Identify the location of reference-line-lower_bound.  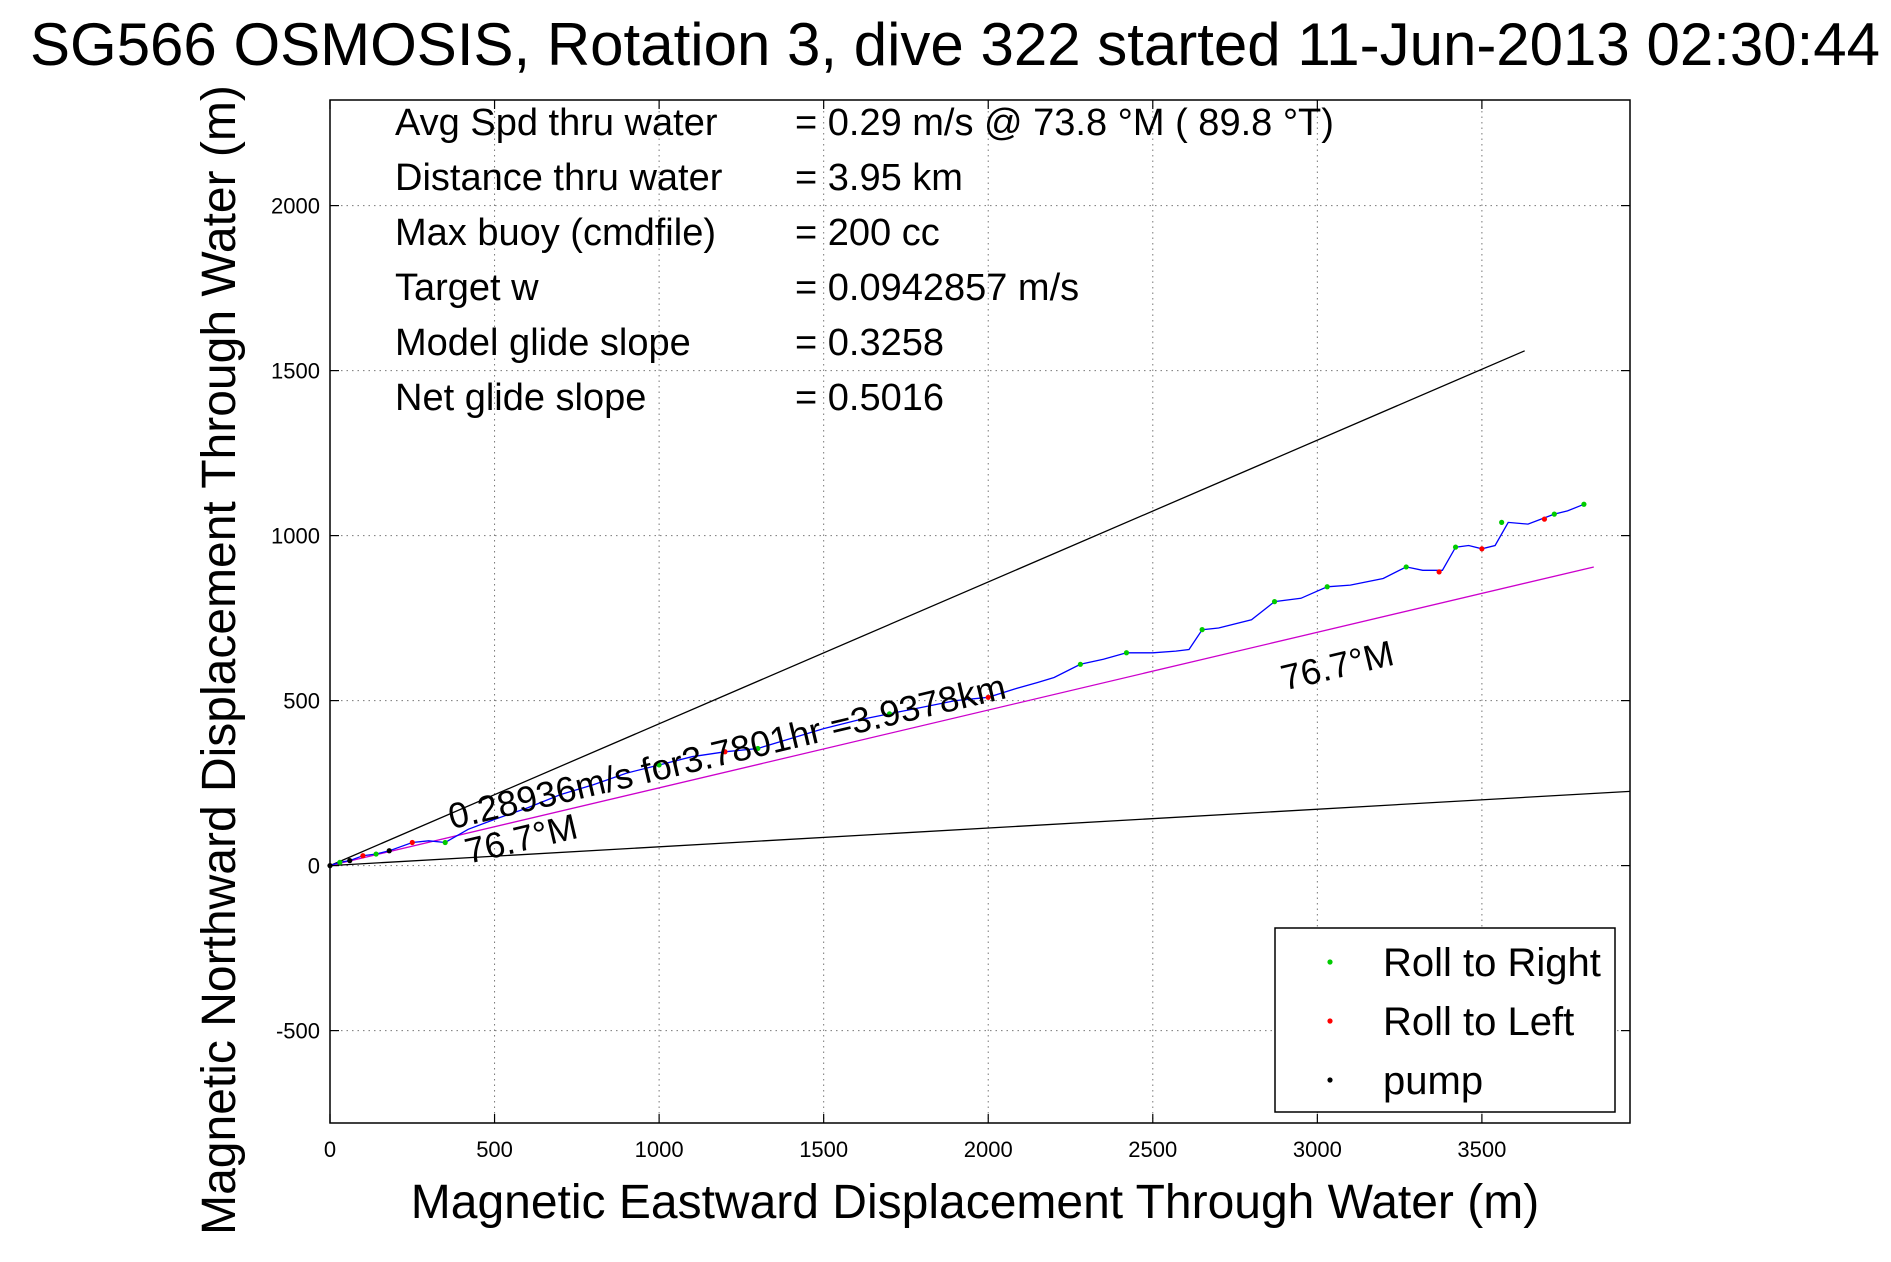
(980, 828).